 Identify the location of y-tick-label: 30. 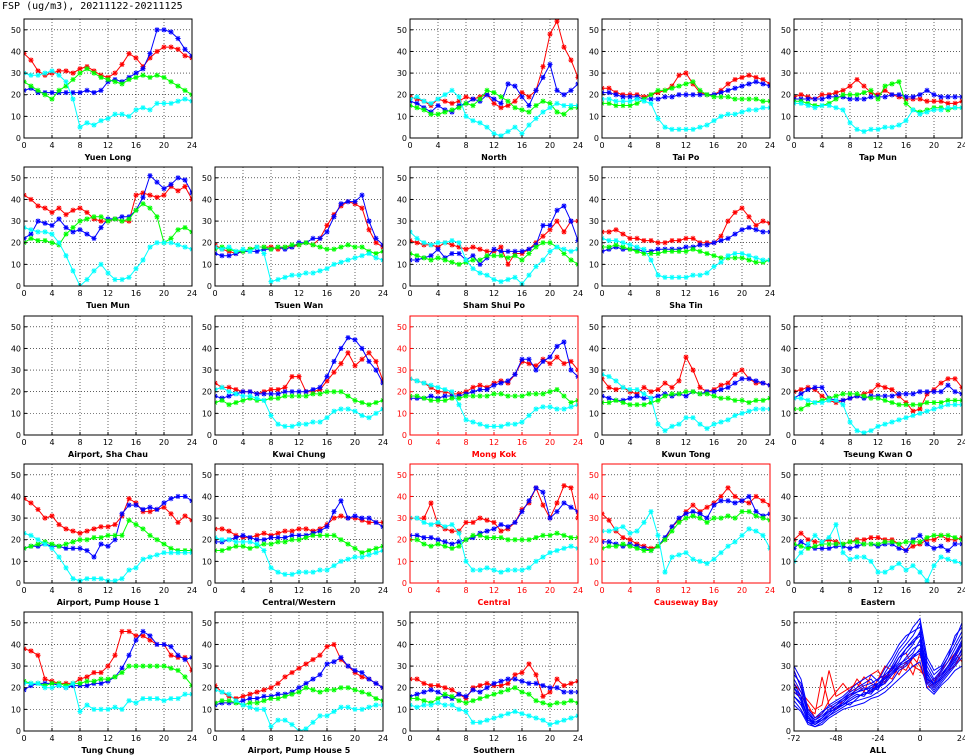
(594, 518).